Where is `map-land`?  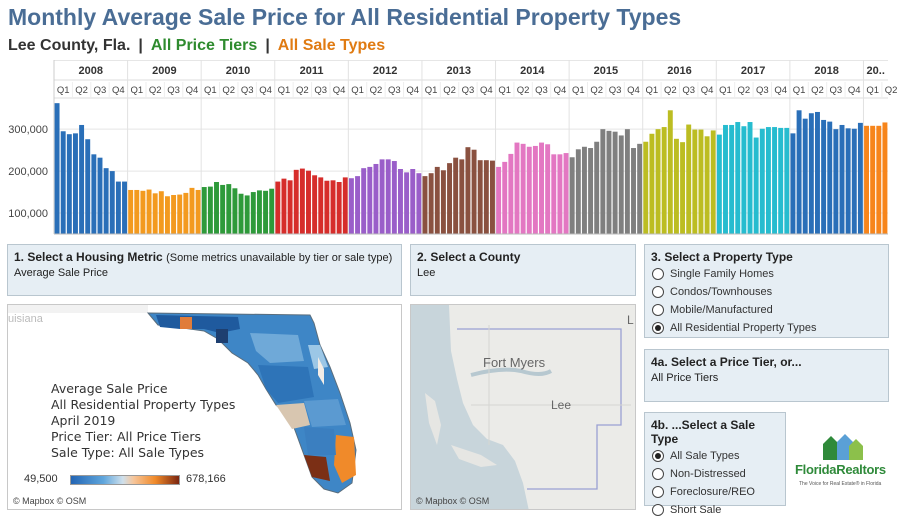
map-land is located at coordinates (542, 407).